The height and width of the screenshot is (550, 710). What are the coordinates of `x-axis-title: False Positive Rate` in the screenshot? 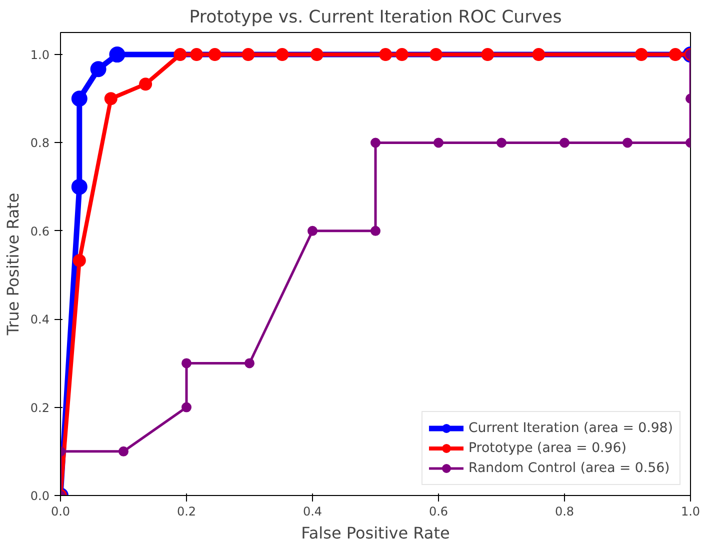 It's located at (375, 533).